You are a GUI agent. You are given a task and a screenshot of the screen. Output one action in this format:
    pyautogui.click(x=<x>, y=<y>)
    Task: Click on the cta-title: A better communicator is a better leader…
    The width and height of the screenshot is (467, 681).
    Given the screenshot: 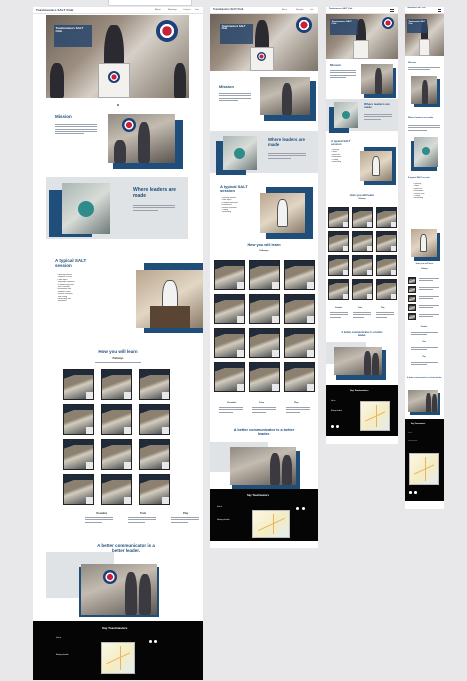 What is the action you would take?
    pyautogui.click(x=126, y=548)
    